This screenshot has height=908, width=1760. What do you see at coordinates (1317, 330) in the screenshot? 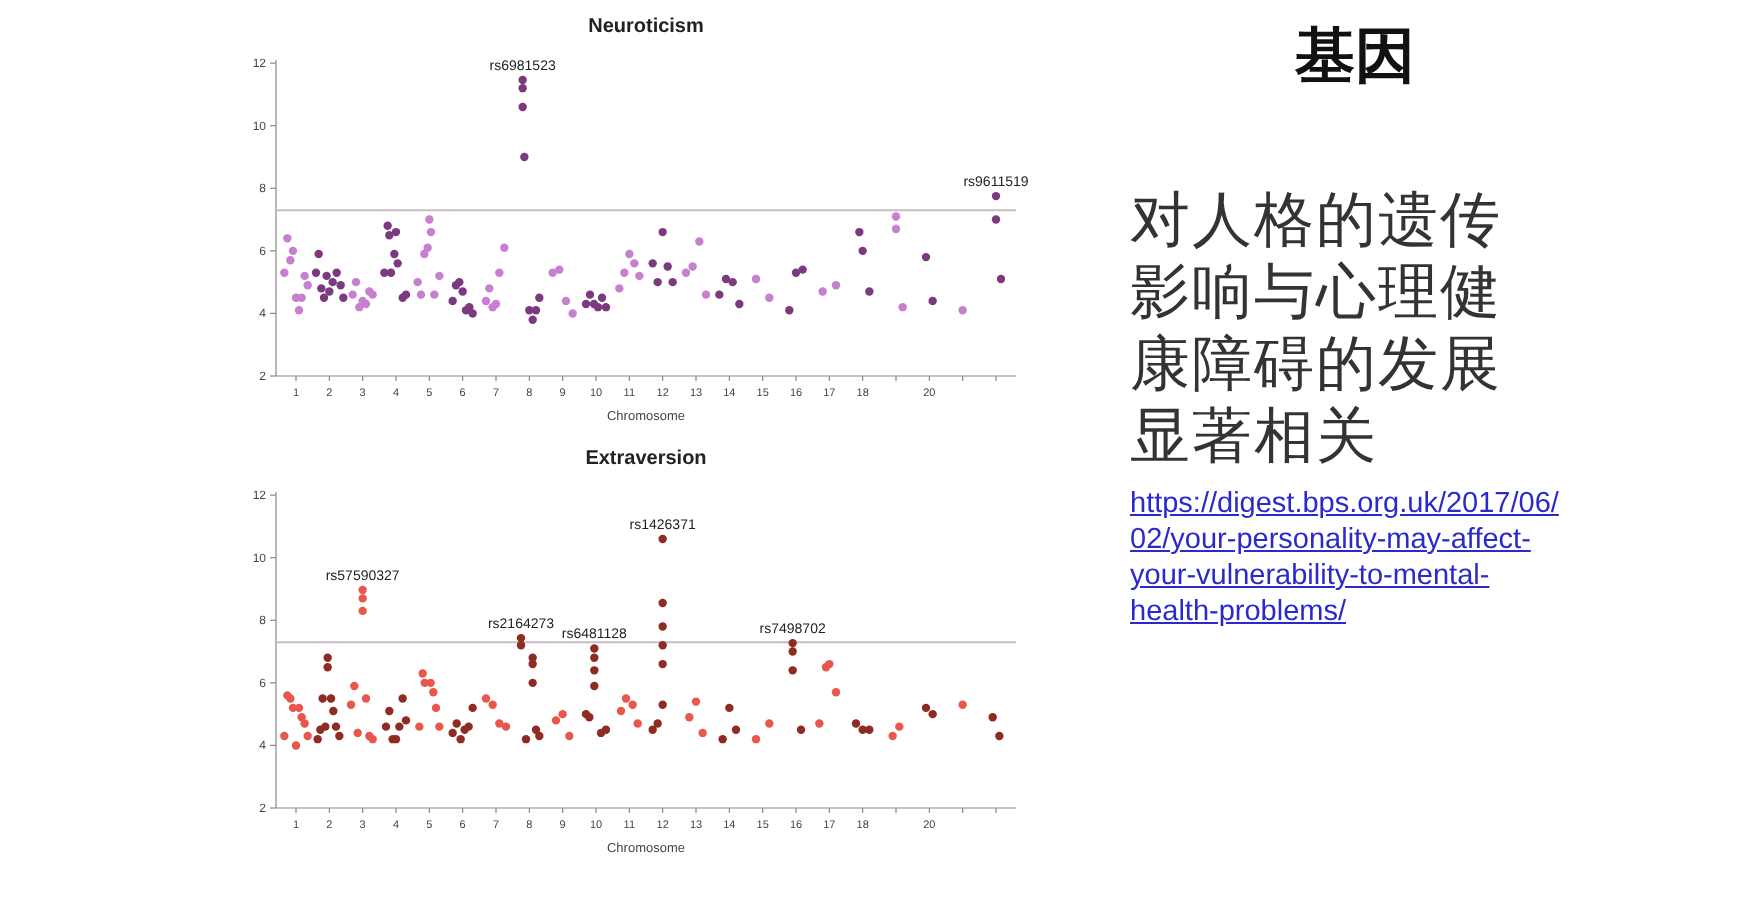
I see `text: 对人格的遗传影响与心理健康障碍的发展显著相关` at bounding box center [1317, 330].